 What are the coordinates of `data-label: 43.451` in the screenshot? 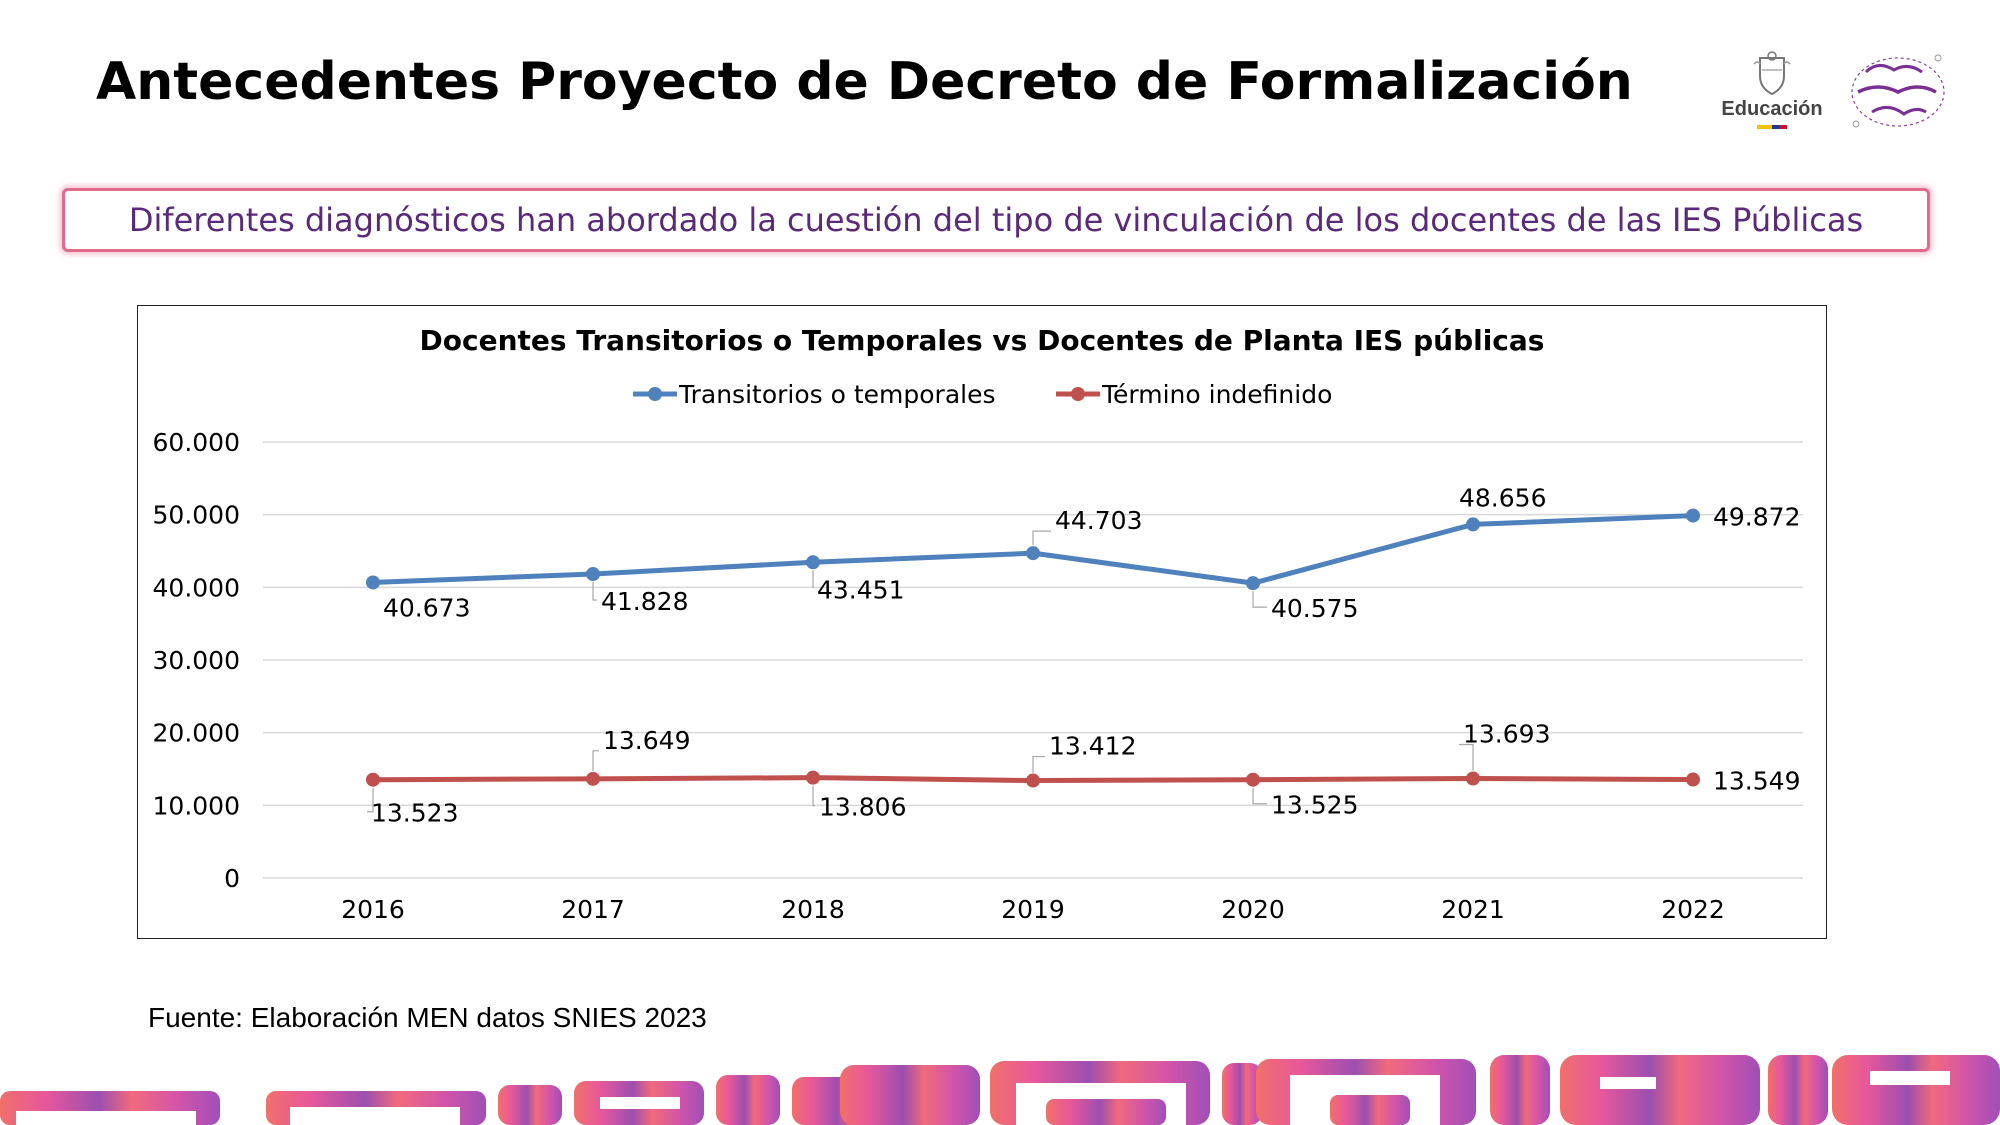 It's located at (860, 589).